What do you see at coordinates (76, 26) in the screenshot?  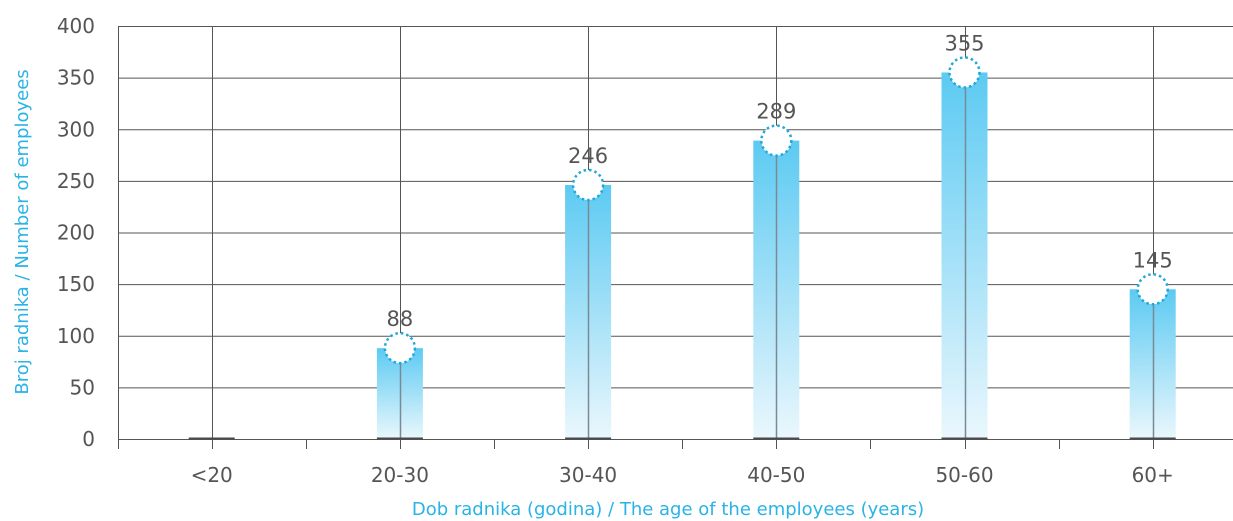 I see `y-tick-label: 400` at bounding box center [76, 26].